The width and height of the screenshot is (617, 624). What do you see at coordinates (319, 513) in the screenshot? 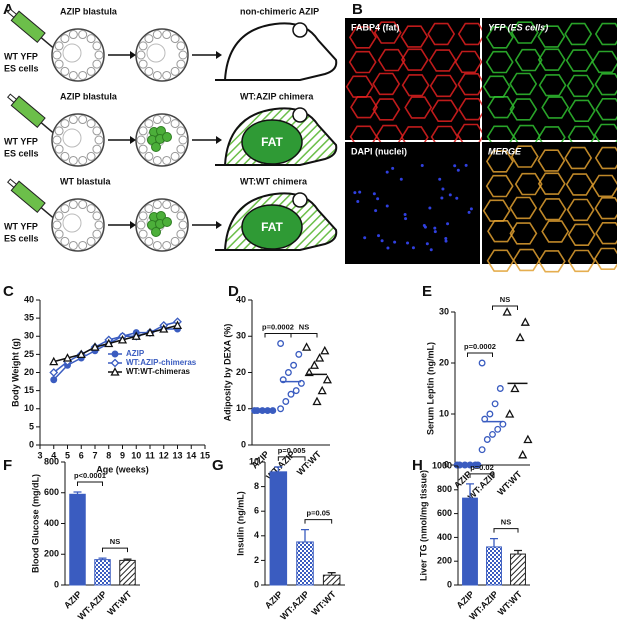
I see `annotation: p=0.05` at bounding box center [319, 513].